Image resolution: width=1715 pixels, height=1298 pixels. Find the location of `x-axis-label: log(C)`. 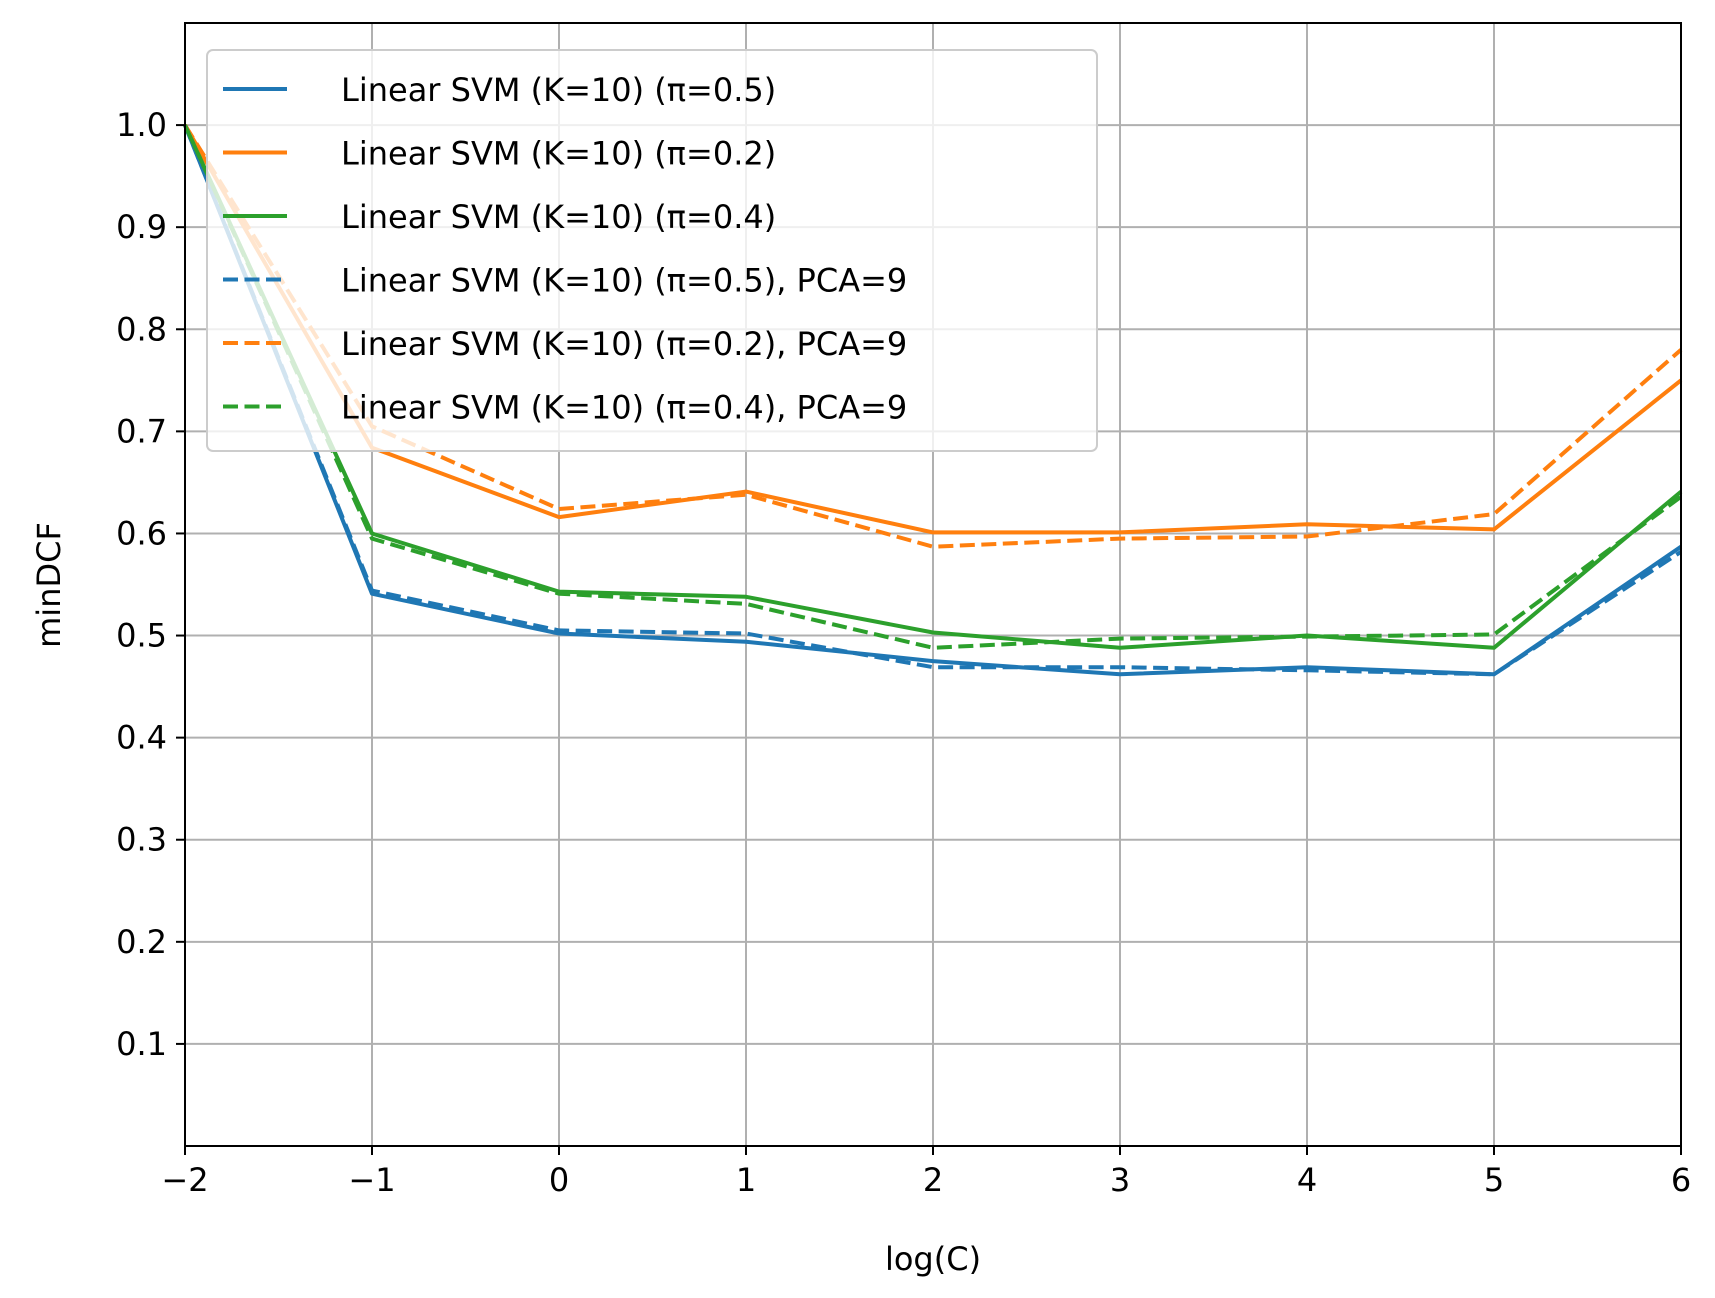

x-axis-label: log(C) is located at coordinates (933, 1259).